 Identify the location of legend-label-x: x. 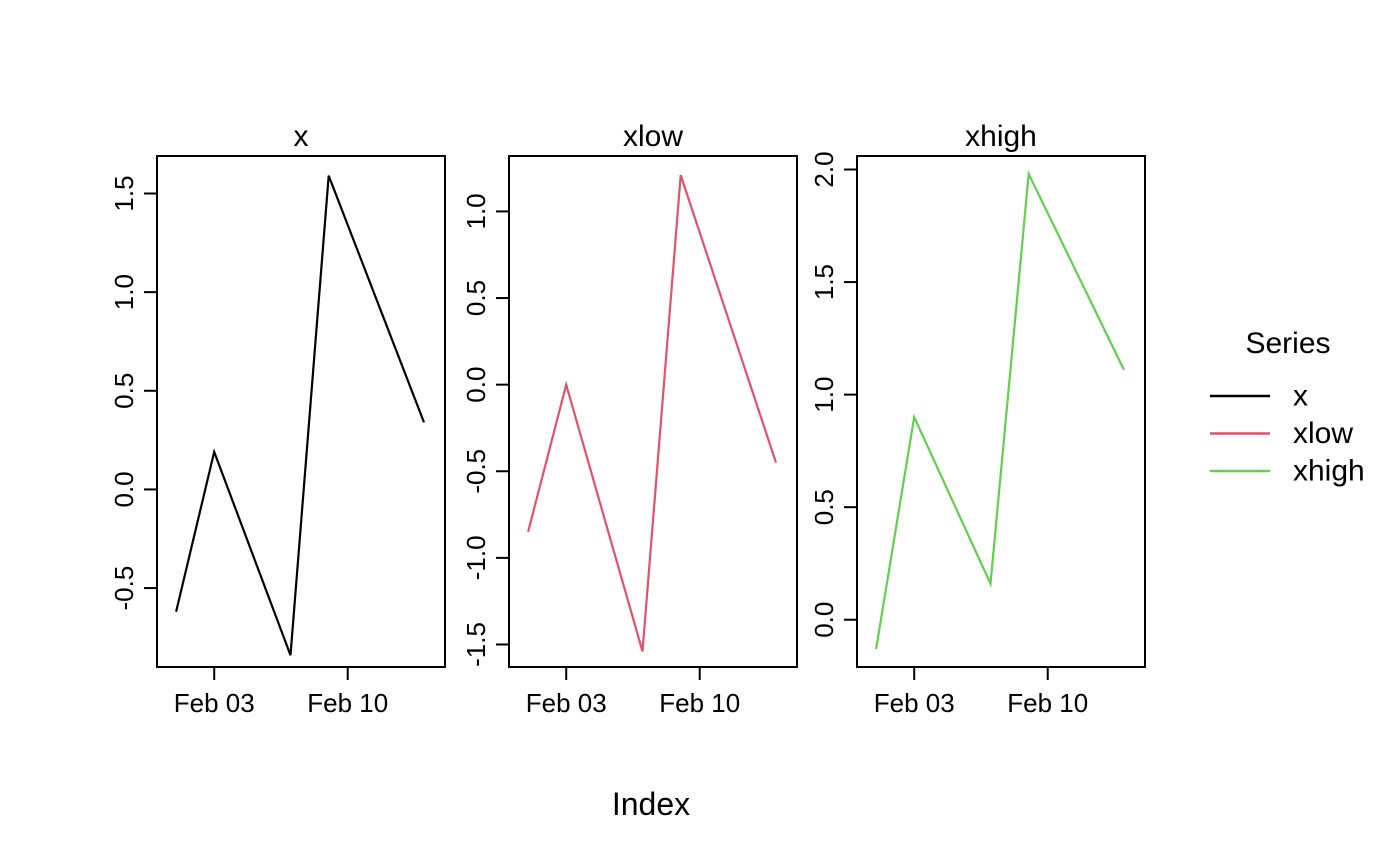
(1300, 396).